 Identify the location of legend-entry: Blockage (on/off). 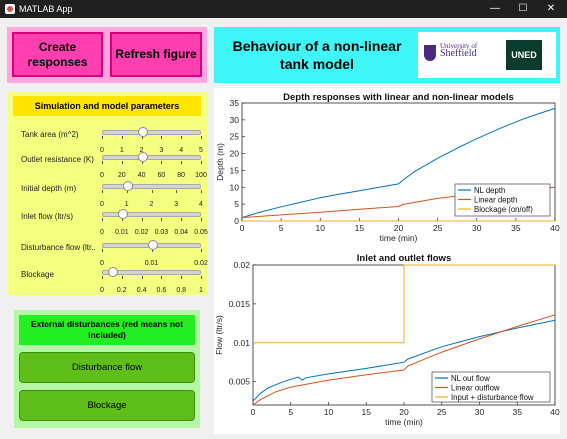
(503, 209).